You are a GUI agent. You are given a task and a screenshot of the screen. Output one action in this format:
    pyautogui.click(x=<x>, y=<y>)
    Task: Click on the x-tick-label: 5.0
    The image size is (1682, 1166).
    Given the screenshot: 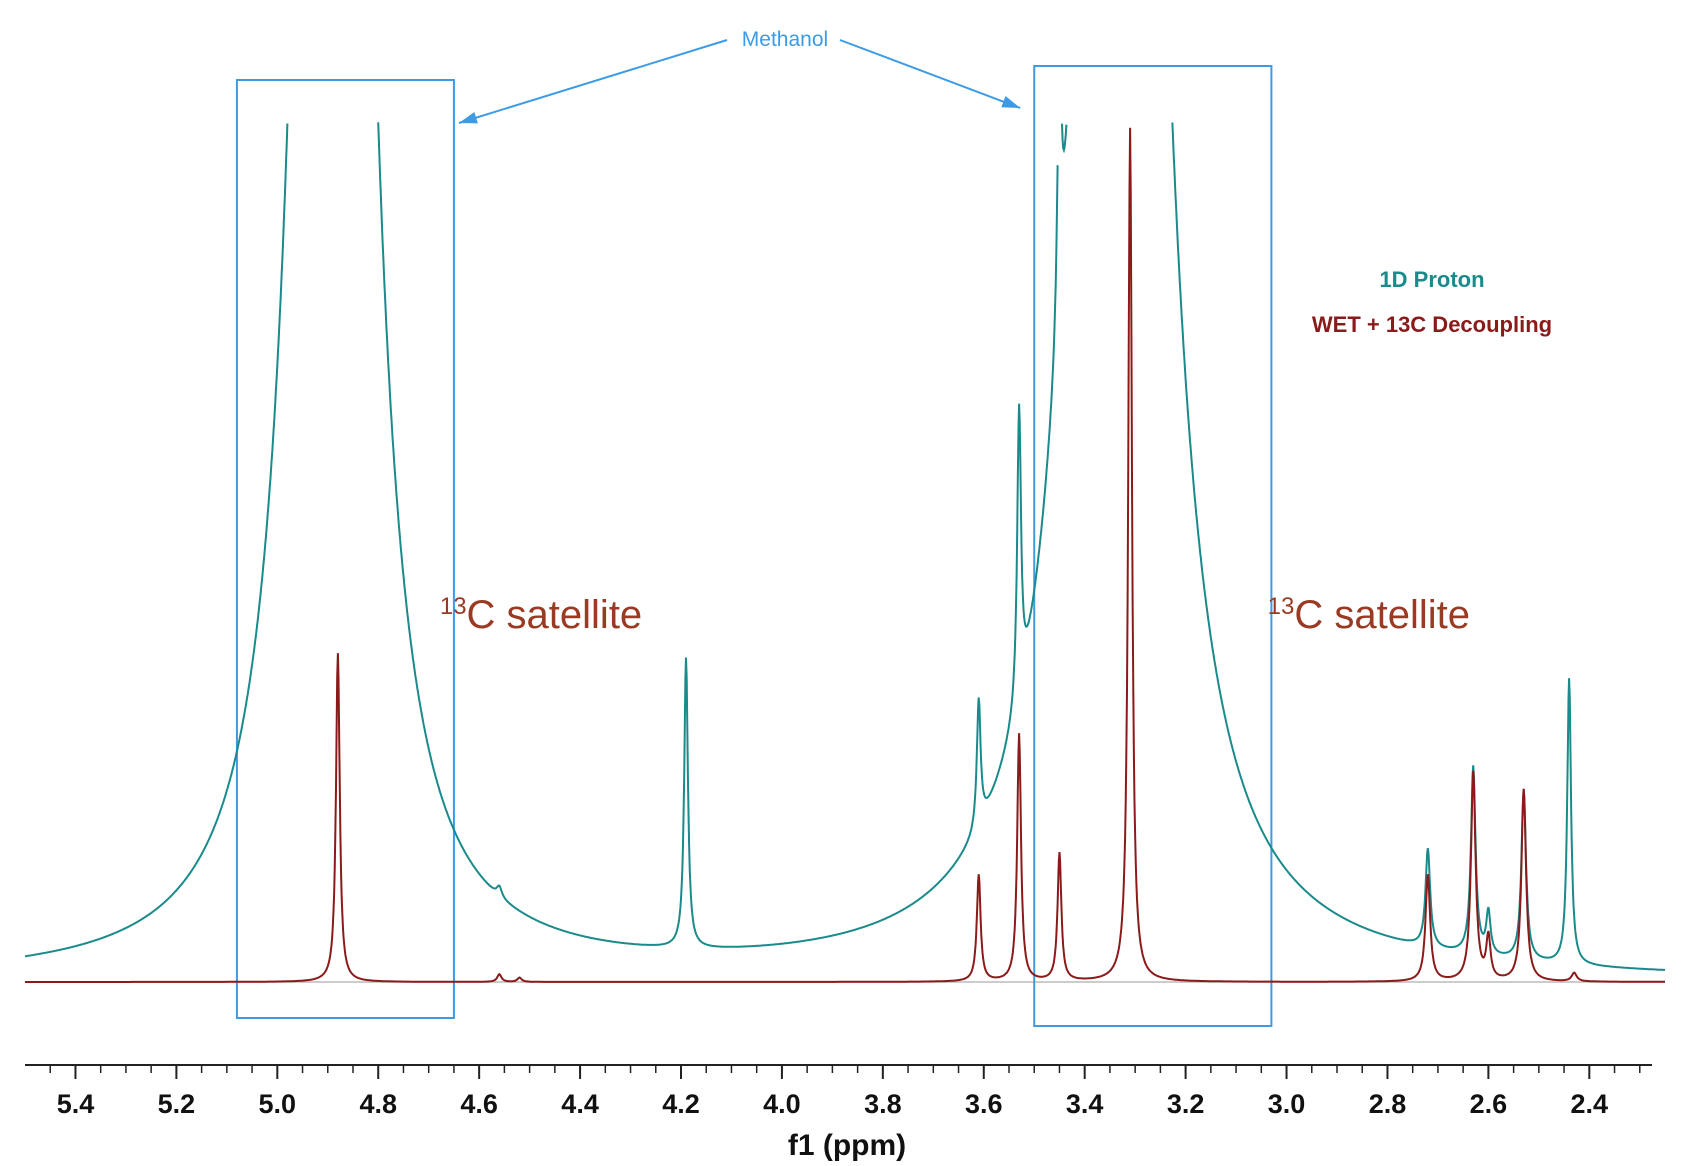 What is the action you would take?
    pyautogui.click(x=278, y=1104)
    